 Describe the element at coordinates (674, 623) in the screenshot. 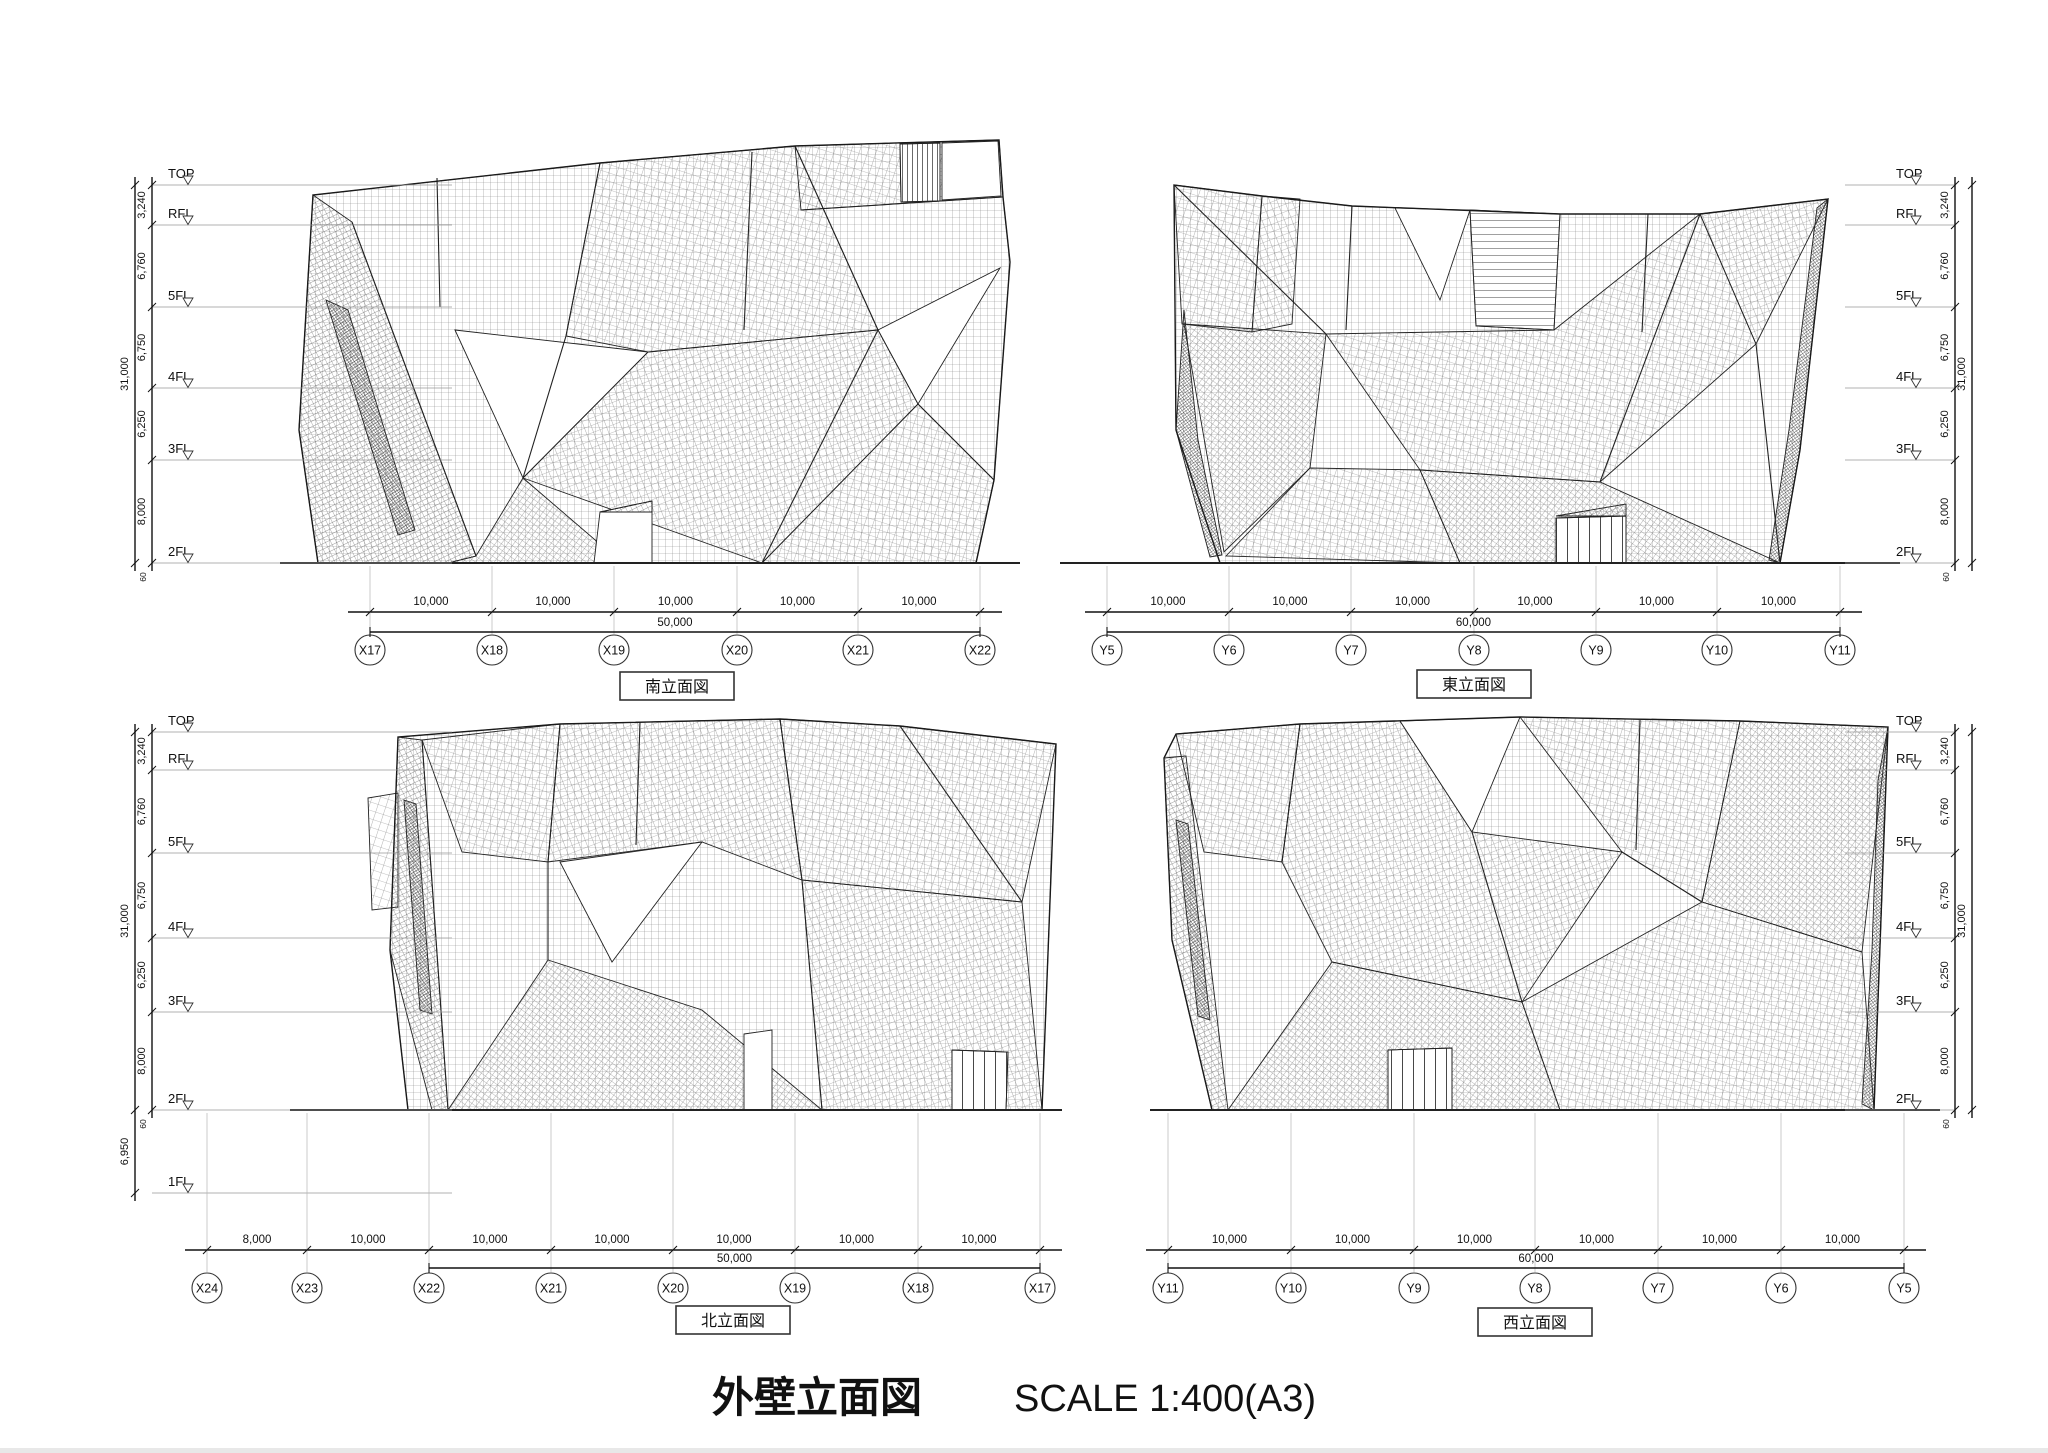

I see `overall-width-dim: 50,000` at that location.